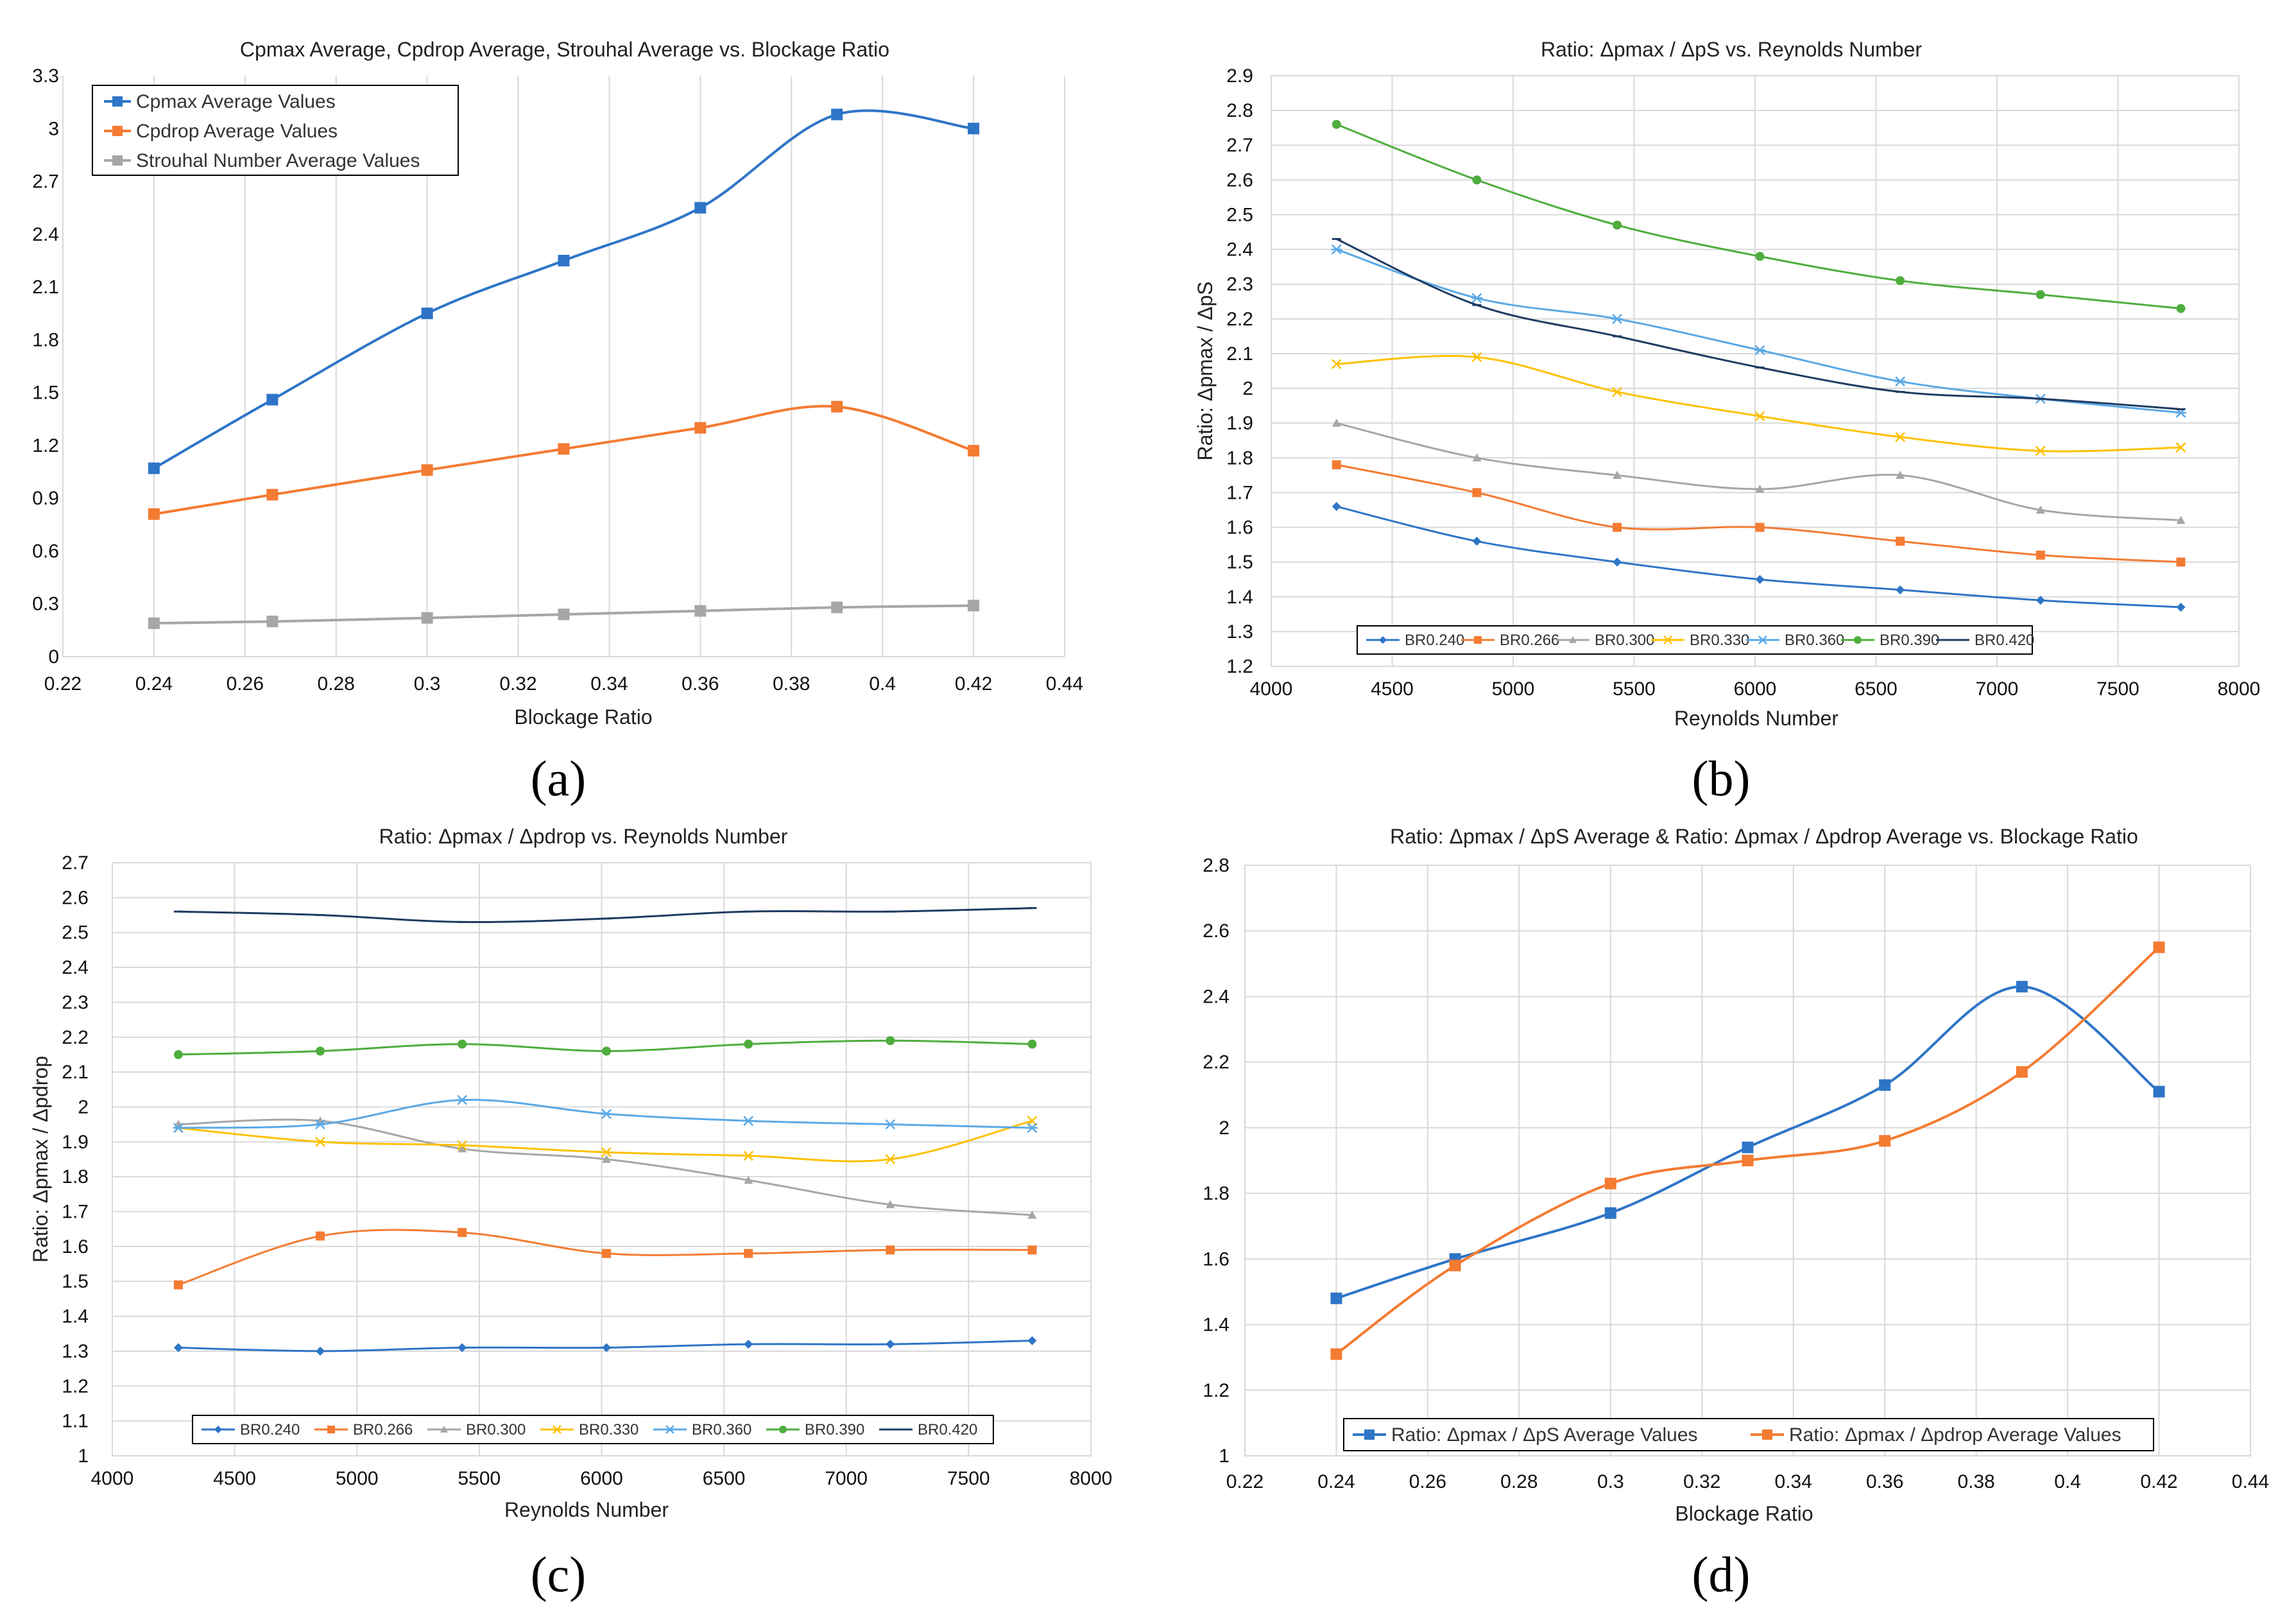  What do you see at coordinates (220, 101) in the screenshot?
I see `legend-item: Cpmax Average Values` at bounding box center [220, 101].